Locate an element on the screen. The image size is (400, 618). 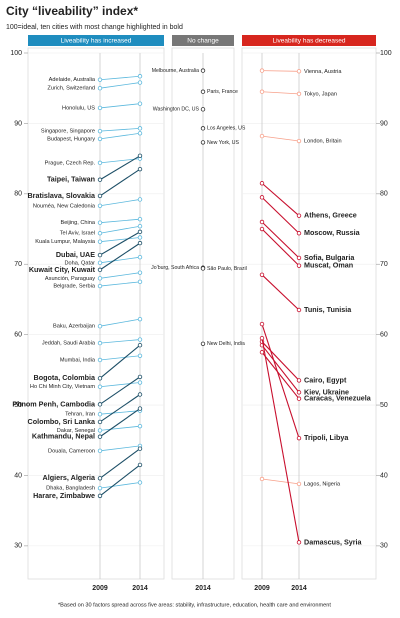
city-label: Athens, Greece is located at coordinates (330, 215).